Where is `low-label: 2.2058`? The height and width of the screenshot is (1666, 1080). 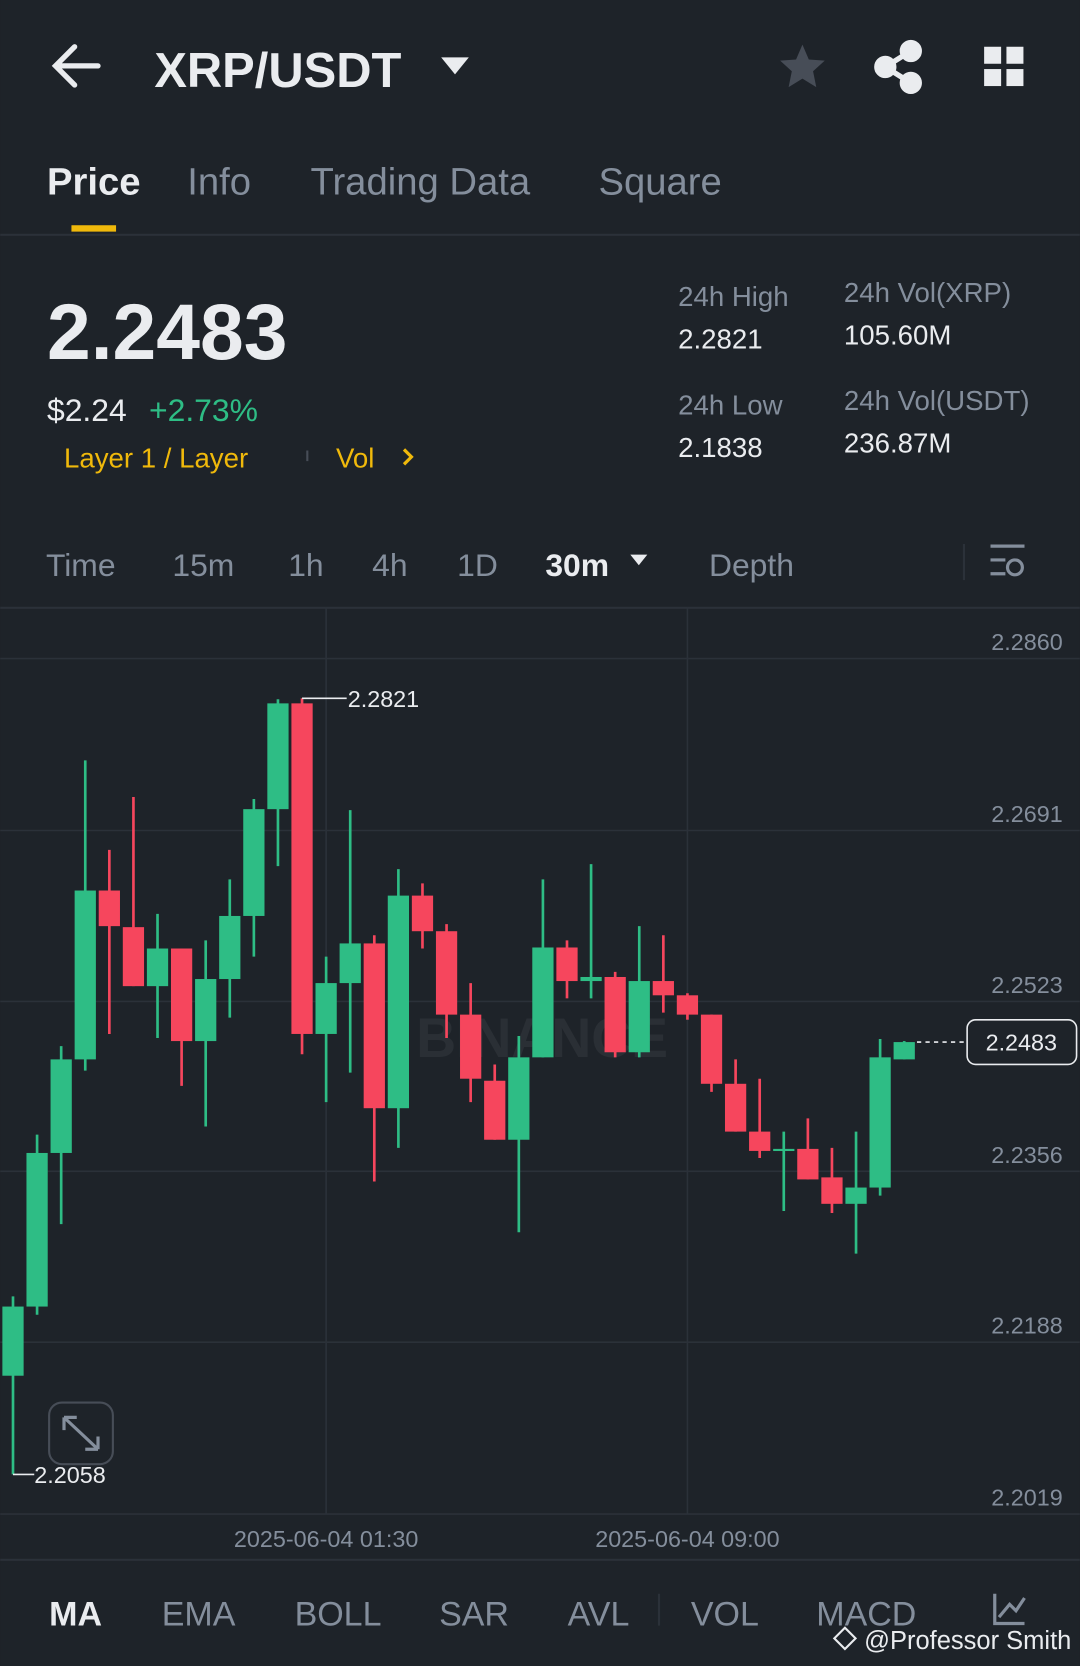 low-label: 2.2058 is located at coordinates (69, 1475).